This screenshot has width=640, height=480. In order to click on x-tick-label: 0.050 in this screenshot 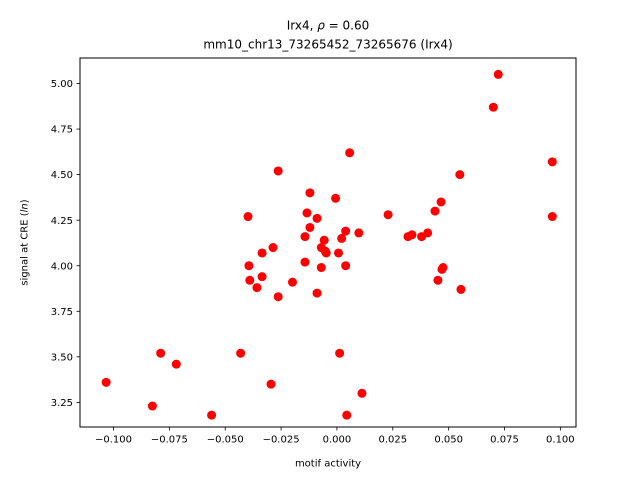, I will do `click(448, 440)`.